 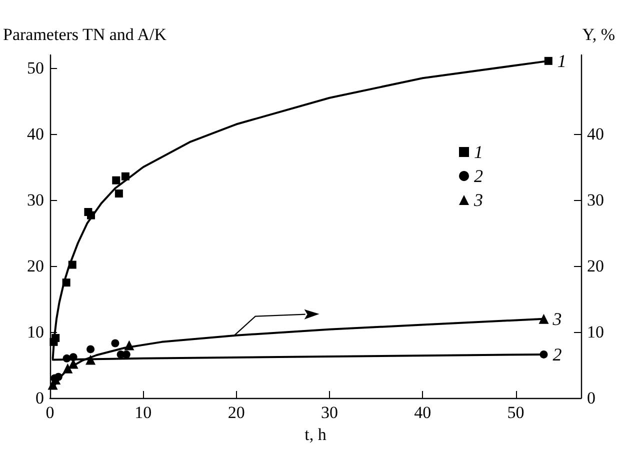 I want to click on y-tick-label: 20, so click(x=35, y=266).